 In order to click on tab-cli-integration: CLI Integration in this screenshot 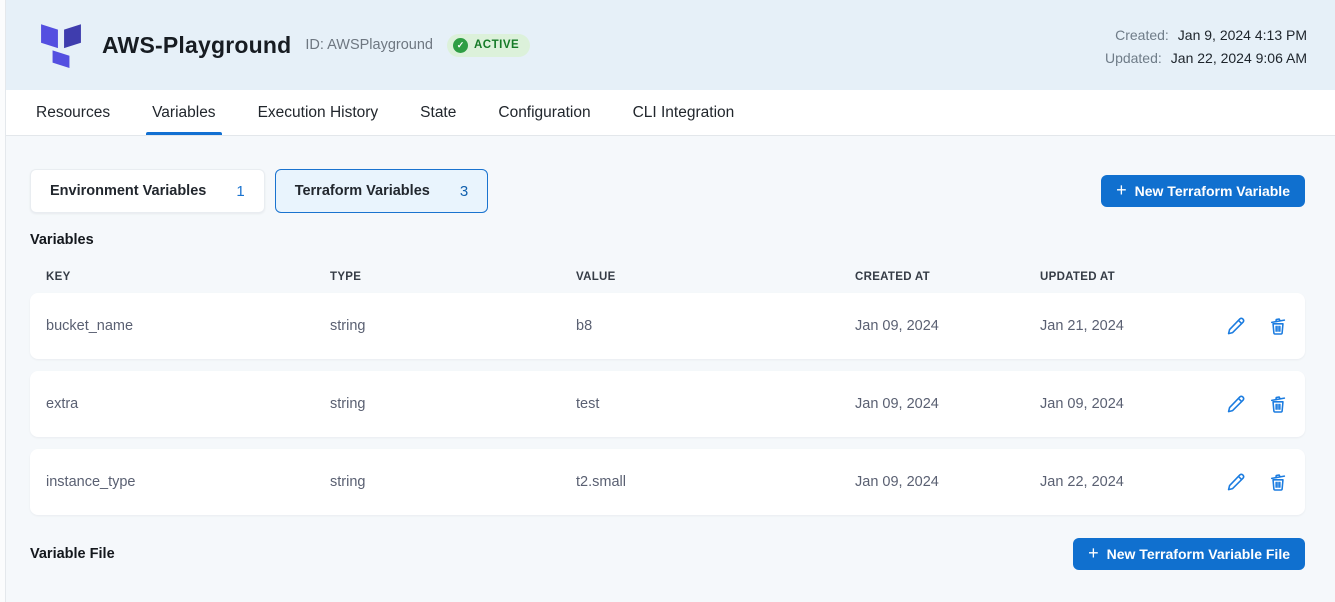, I will do `click(684, 112)`.